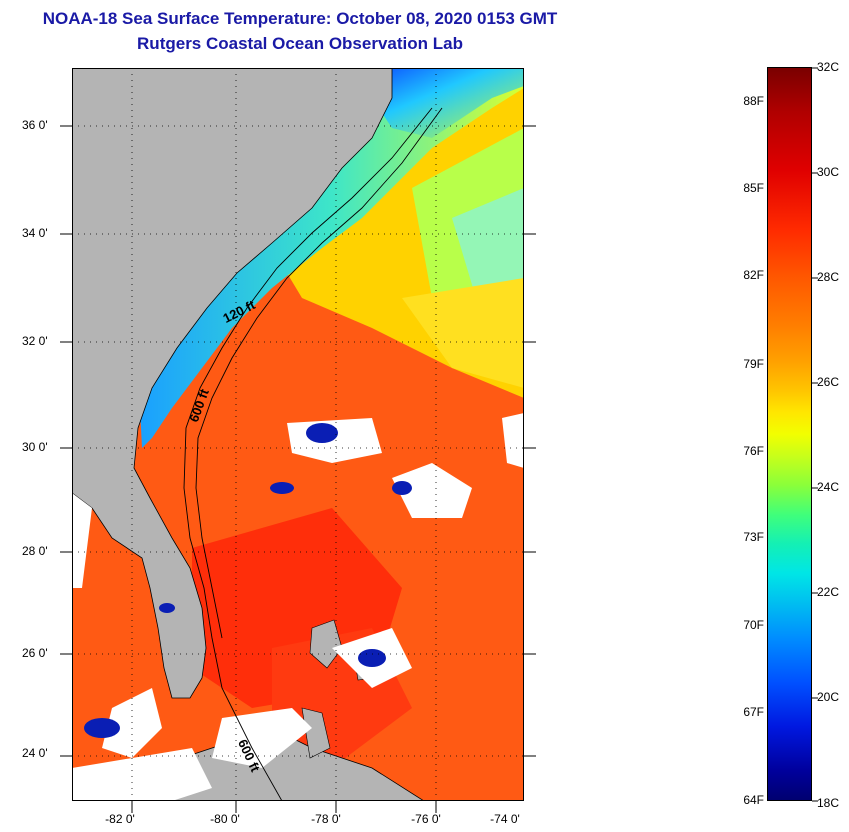 The image size is (849, 832). What do you see at coordinates (828, 172) in the screenshot?
I see `colorbar-label-30c: 30C` at bounding box center [828, 172].